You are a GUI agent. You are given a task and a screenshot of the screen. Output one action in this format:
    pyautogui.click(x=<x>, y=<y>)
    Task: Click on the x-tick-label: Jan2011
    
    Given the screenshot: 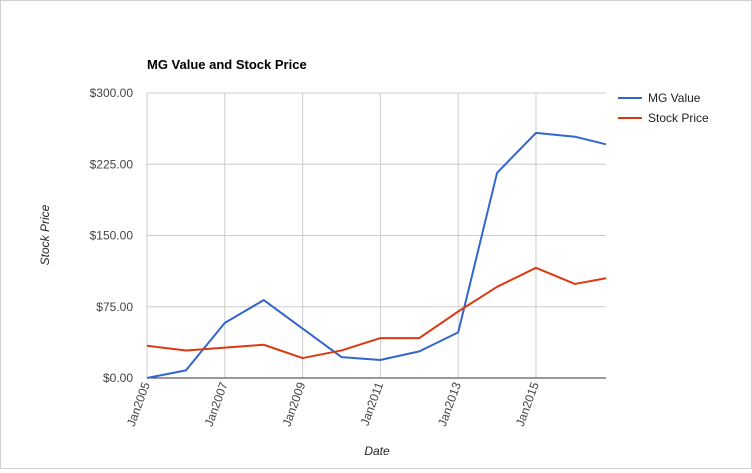 What is the action you would take?
    pyautogui.click(x=372, y=404)
    